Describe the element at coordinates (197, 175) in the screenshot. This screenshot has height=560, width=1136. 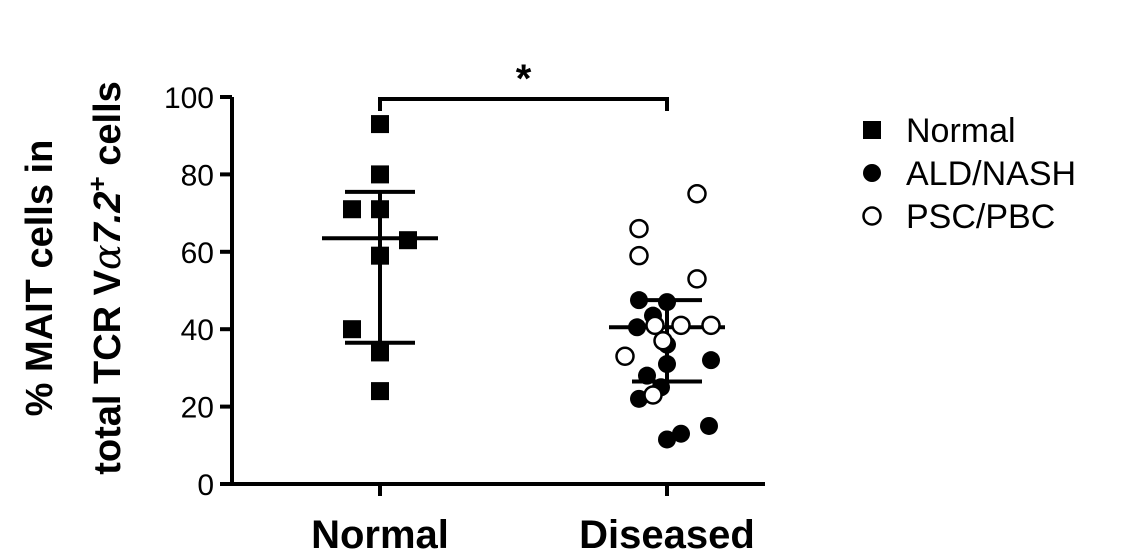
I see `y-tick-label: 80` at that location.